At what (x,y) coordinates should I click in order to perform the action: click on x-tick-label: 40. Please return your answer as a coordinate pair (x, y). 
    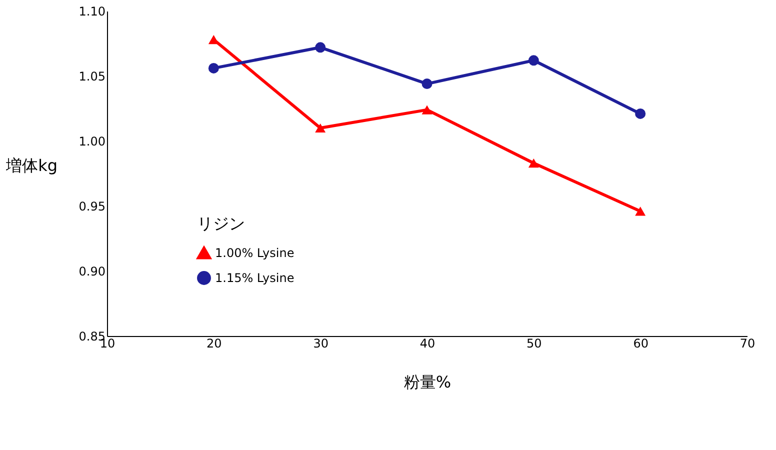
    Looking at the image, I should click on (428, 343).